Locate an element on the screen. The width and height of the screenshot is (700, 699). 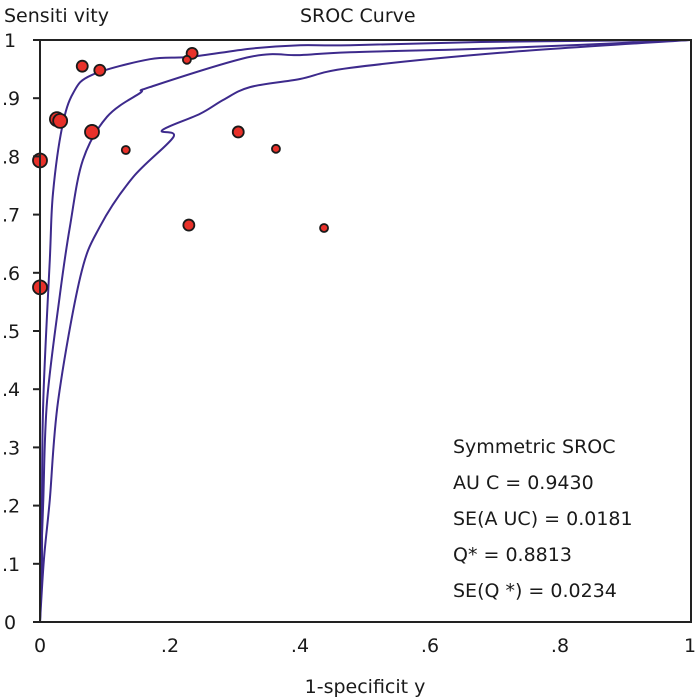
y-tick-label: .8 is located at coordinates (11, 157).